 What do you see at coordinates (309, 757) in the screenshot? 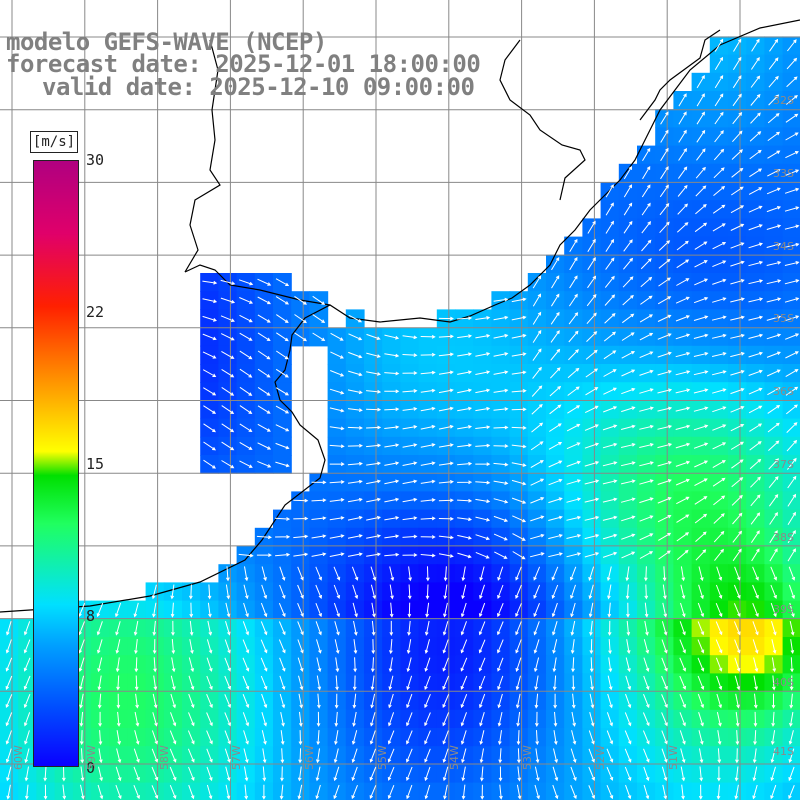
I see `lon-label-56w: 56W` at bounding box center [309, 757].